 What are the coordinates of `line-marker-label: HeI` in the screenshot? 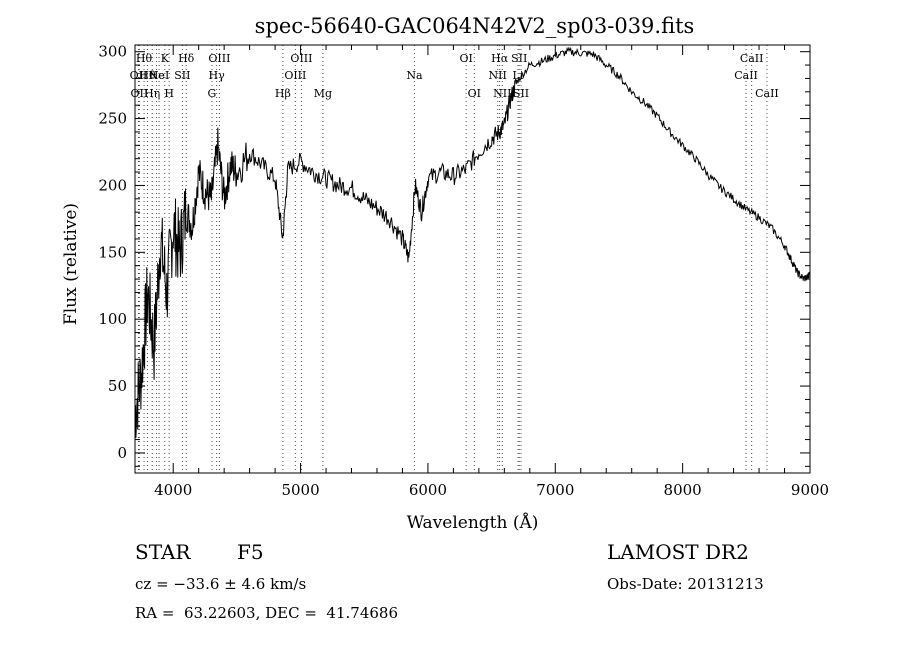 It's located at (159, 75).